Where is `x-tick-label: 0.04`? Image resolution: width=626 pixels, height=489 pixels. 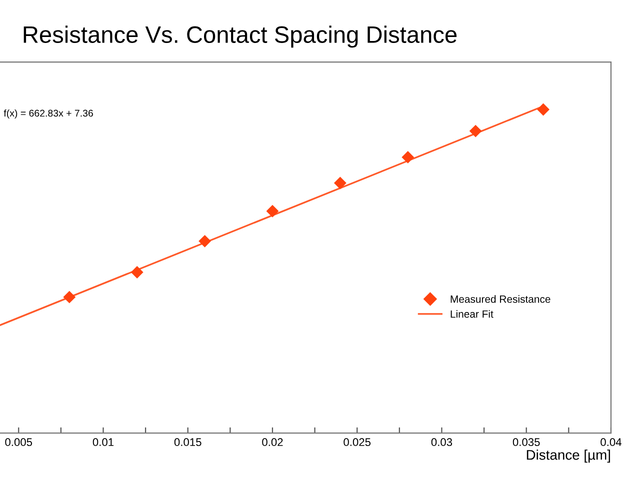 x-tick-label: 0.04 is located at coordinates (611, 442).